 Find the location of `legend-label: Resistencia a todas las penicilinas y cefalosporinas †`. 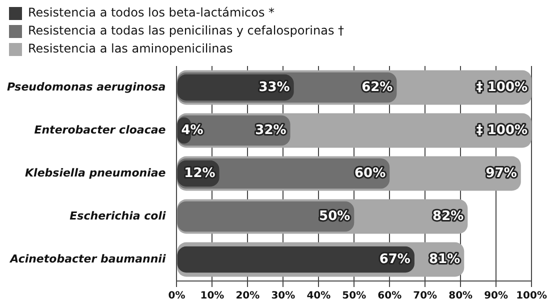

legend-label: Resistencia a todas las penicilinas y cefalosporinas † is located at coordinates (186, 31).